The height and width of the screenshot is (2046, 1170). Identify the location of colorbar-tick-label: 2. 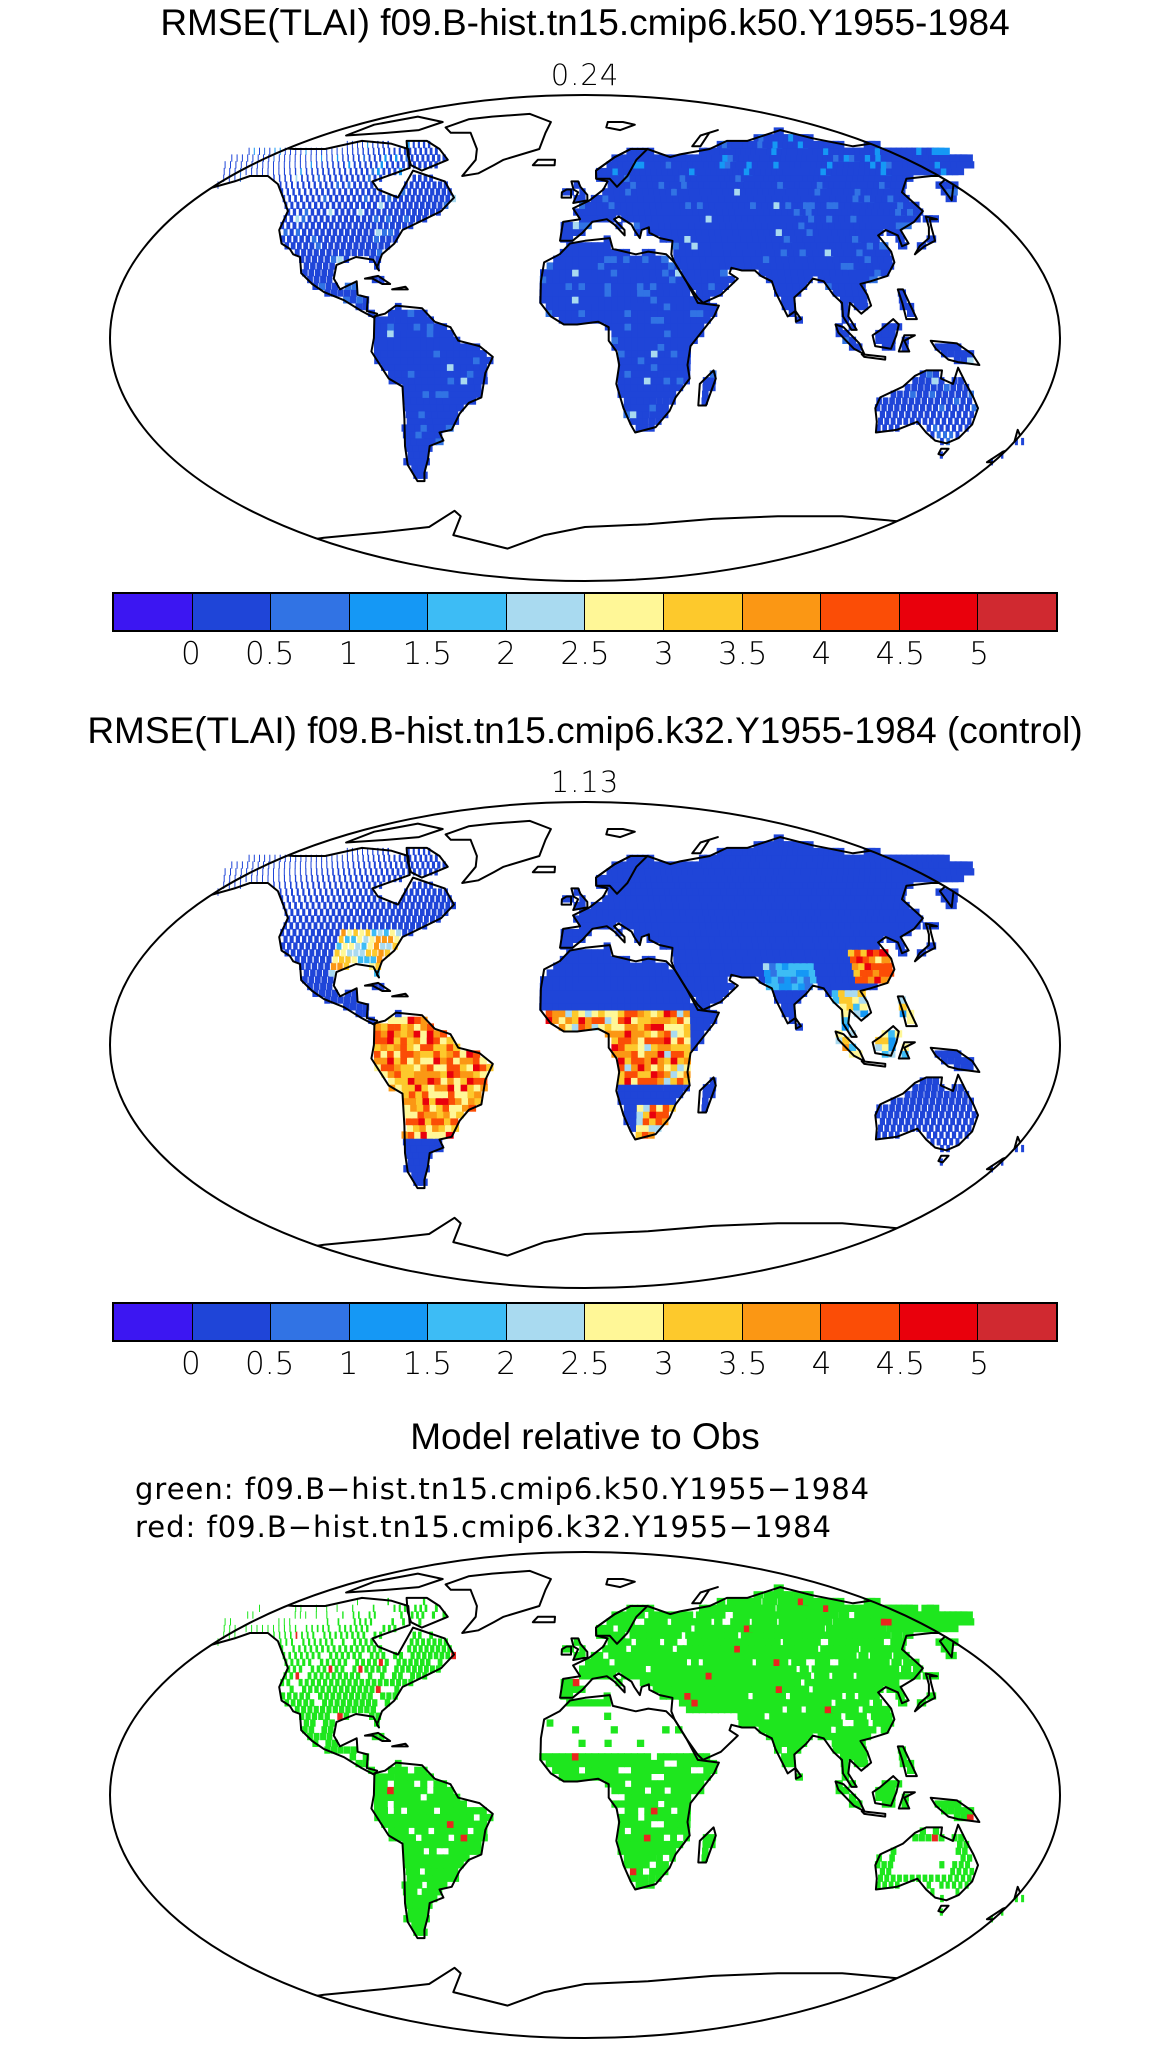
(506, 1364).